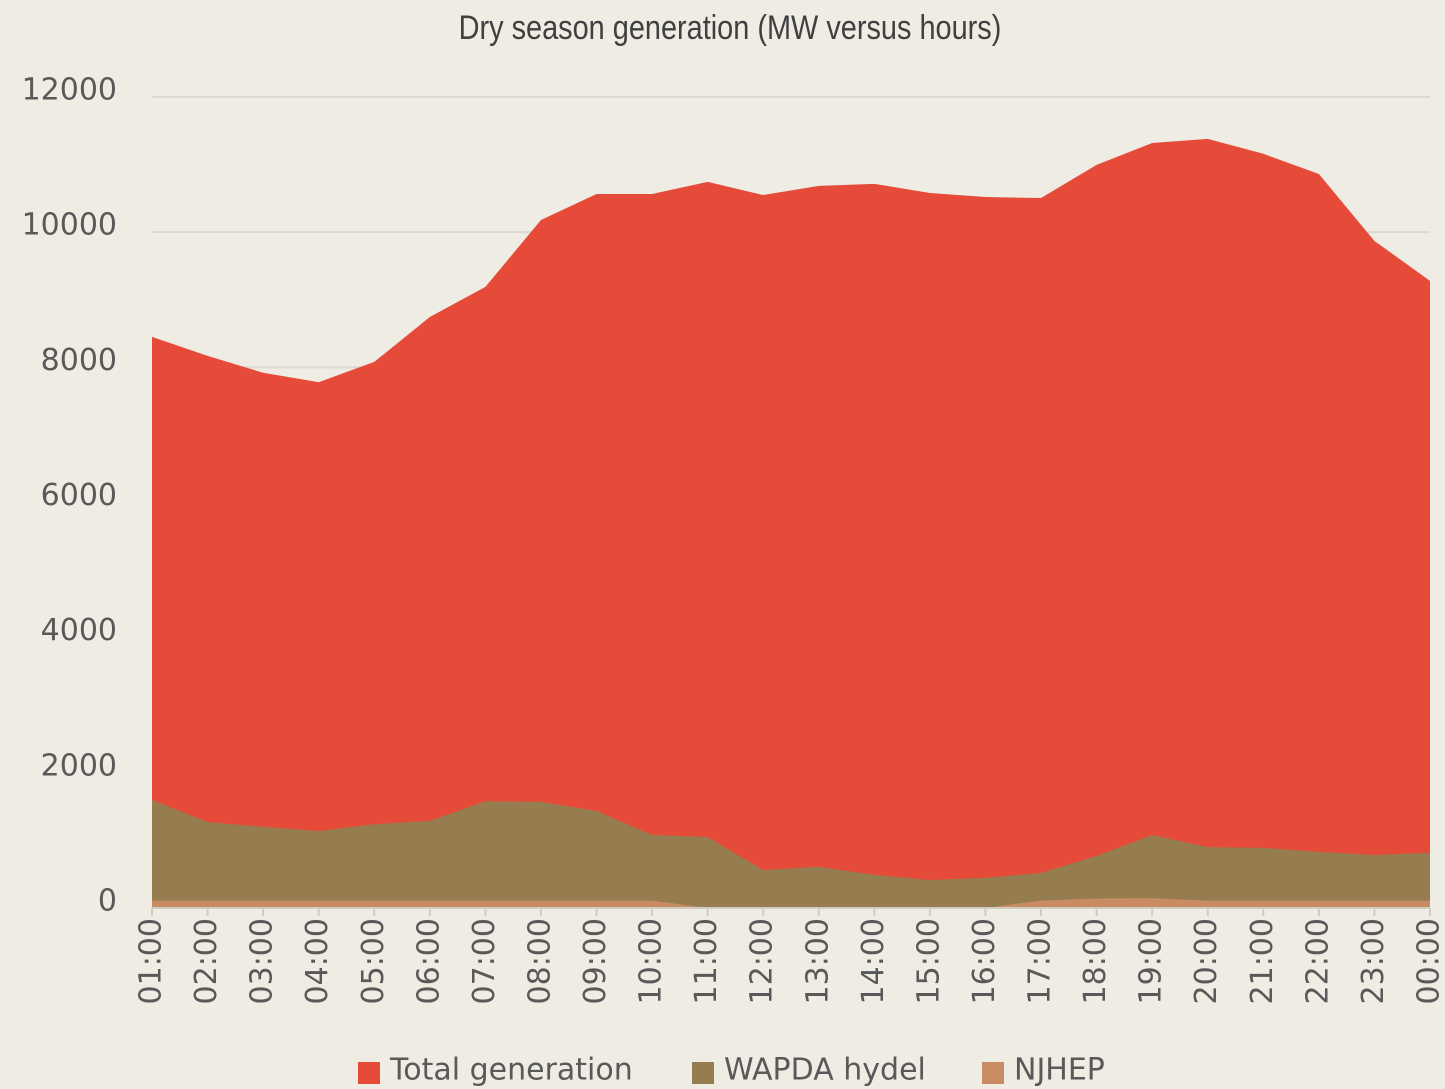 This screenshot has width=1445, height=1089. What do you see at coordinates (511, 1070) in the screenshot?
I see `legend-label: Total generation` at bounding box center [511, 1070].